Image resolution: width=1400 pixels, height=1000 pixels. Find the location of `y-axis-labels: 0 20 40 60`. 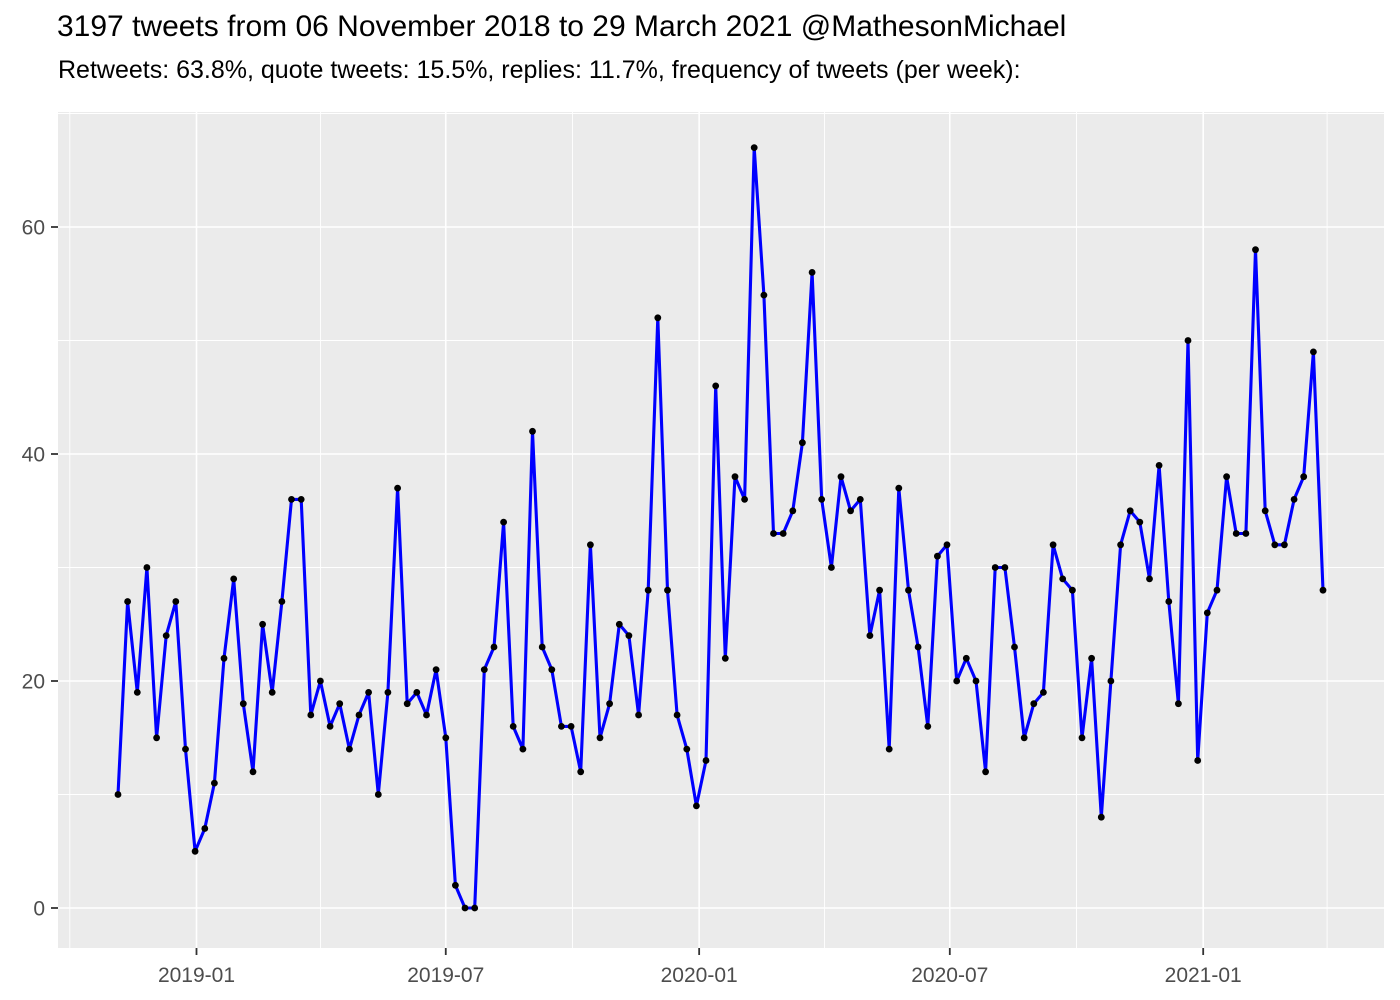

y-axis-labels: 0 20 40 60 is located at coordinates (33, 569).